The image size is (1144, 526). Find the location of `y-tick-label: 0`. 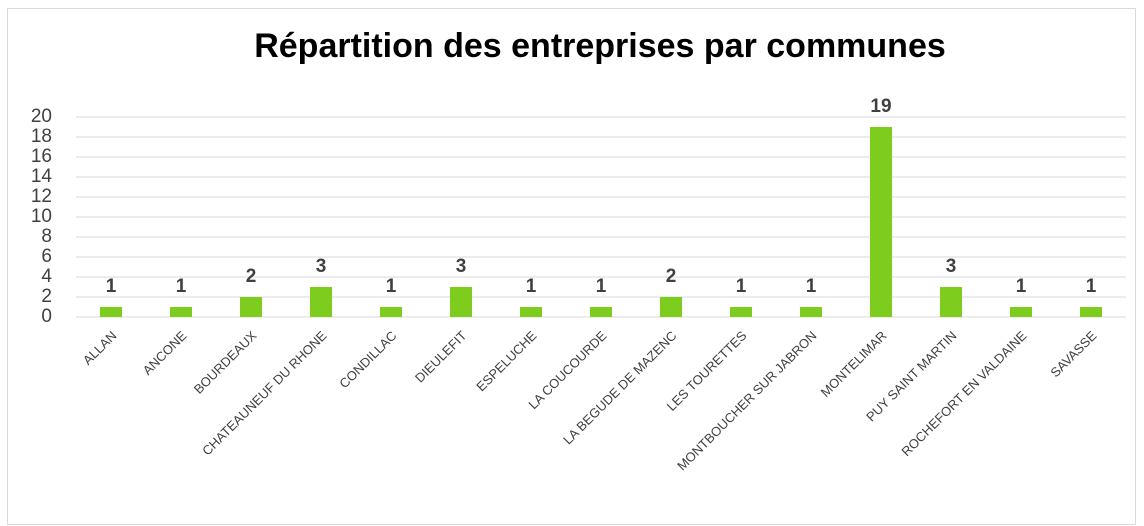

y-tick-label: 0 is located at coordinates (46, 316).